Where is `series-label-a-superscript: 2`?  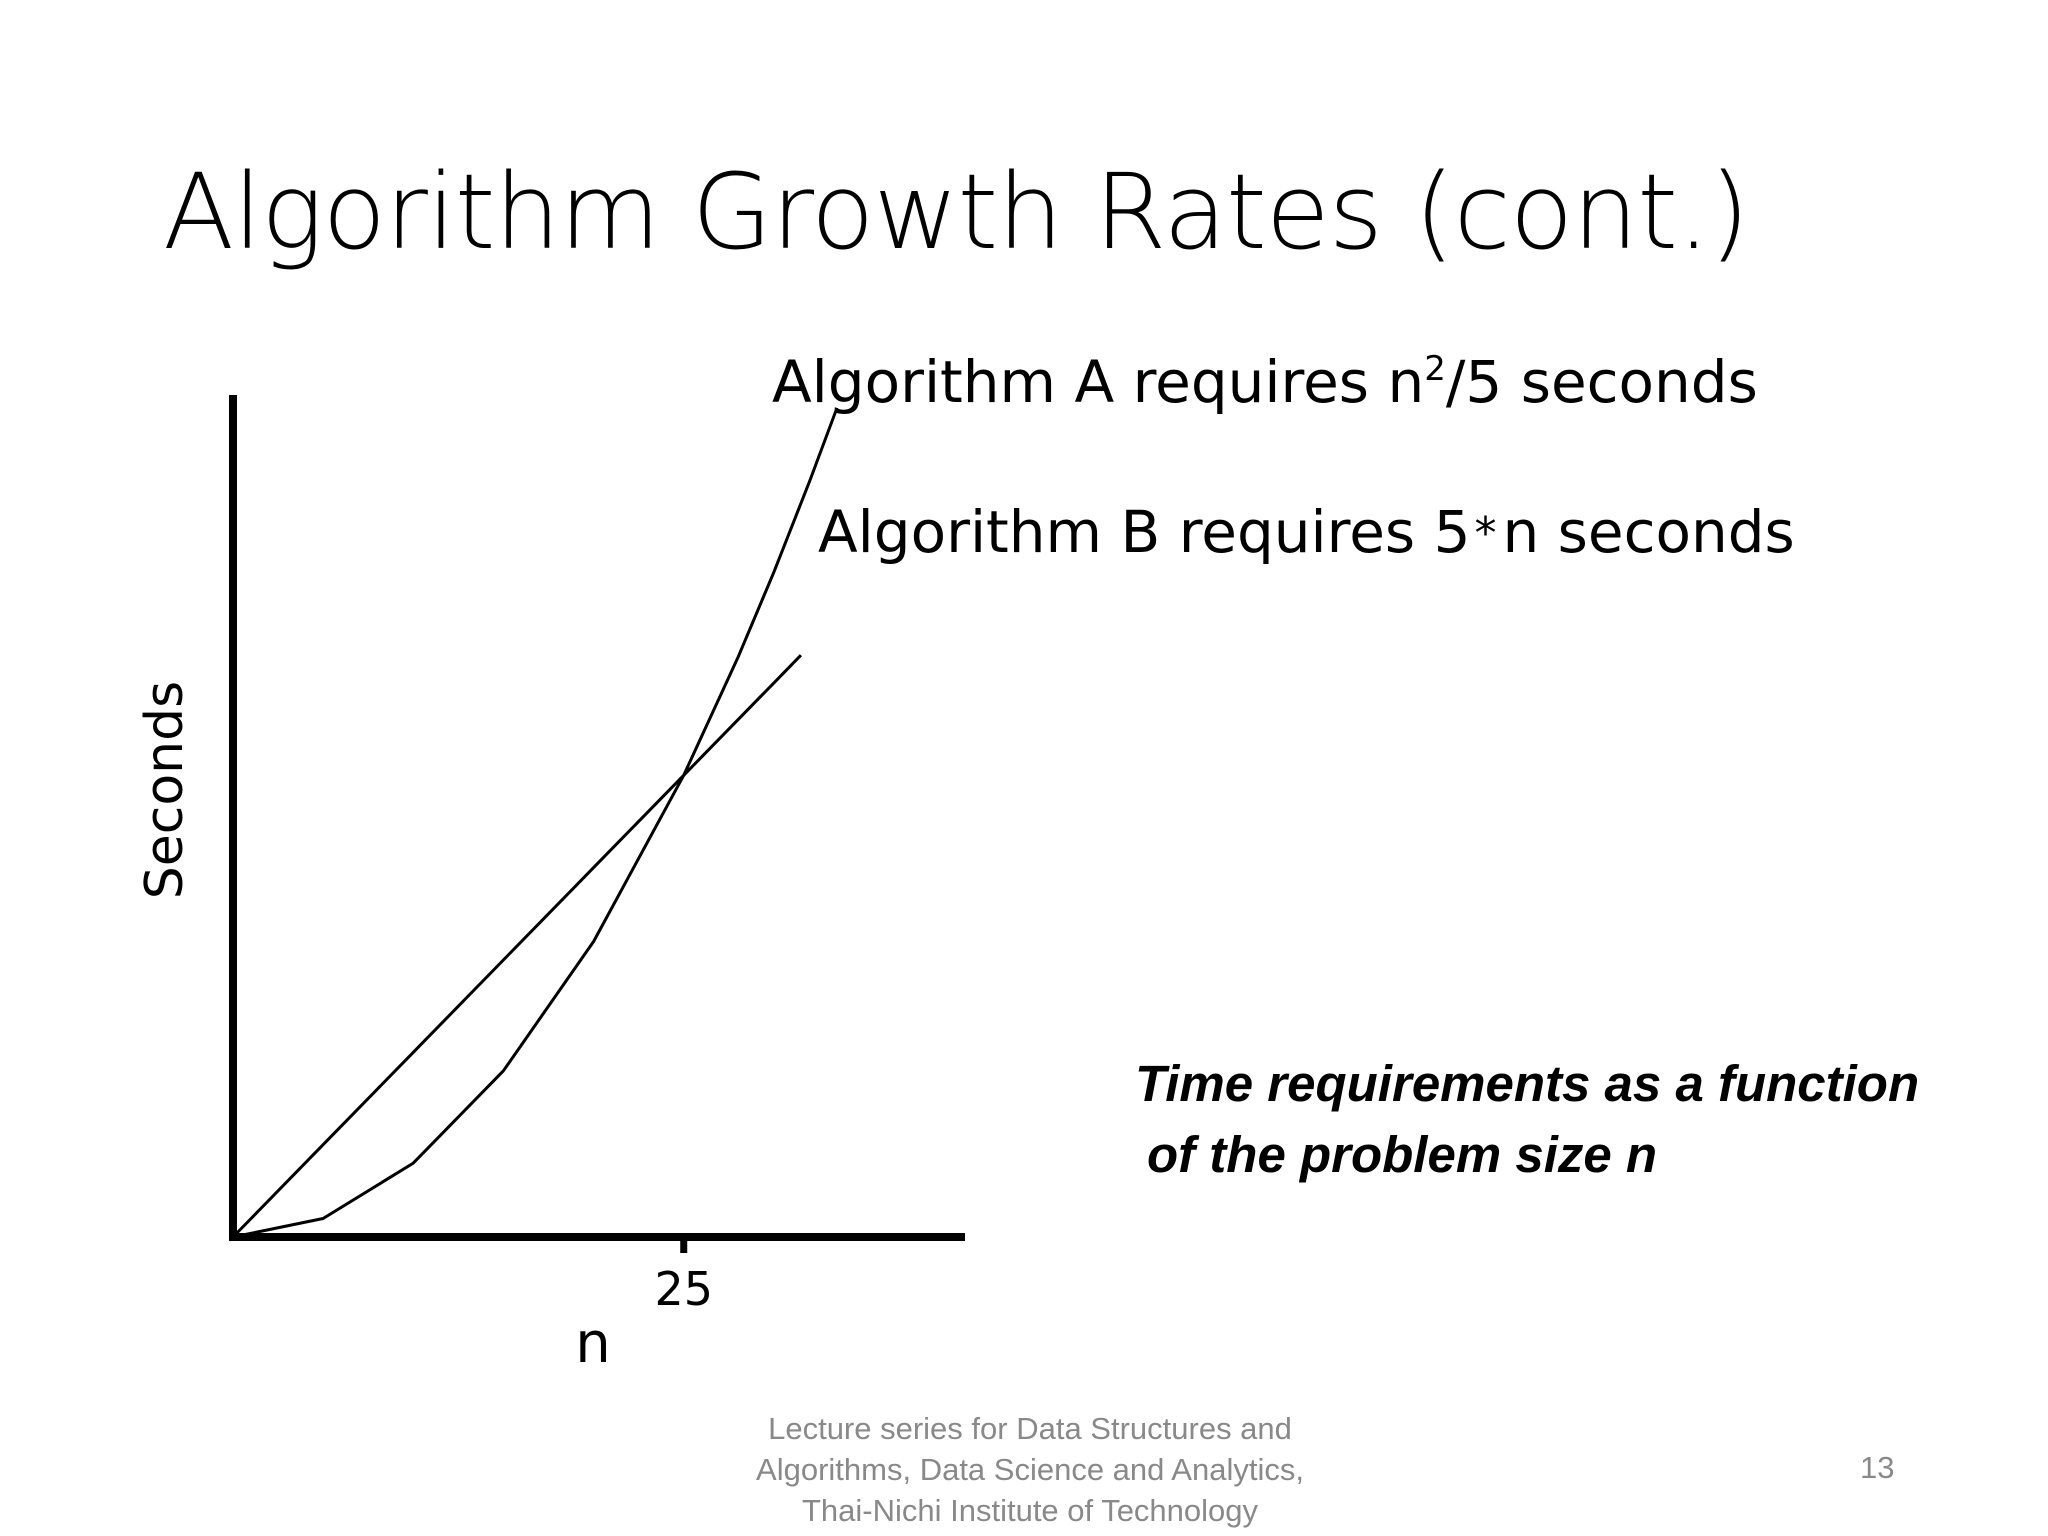 series-label-a-superscript: 2 is located at coordinates (1435, 369).